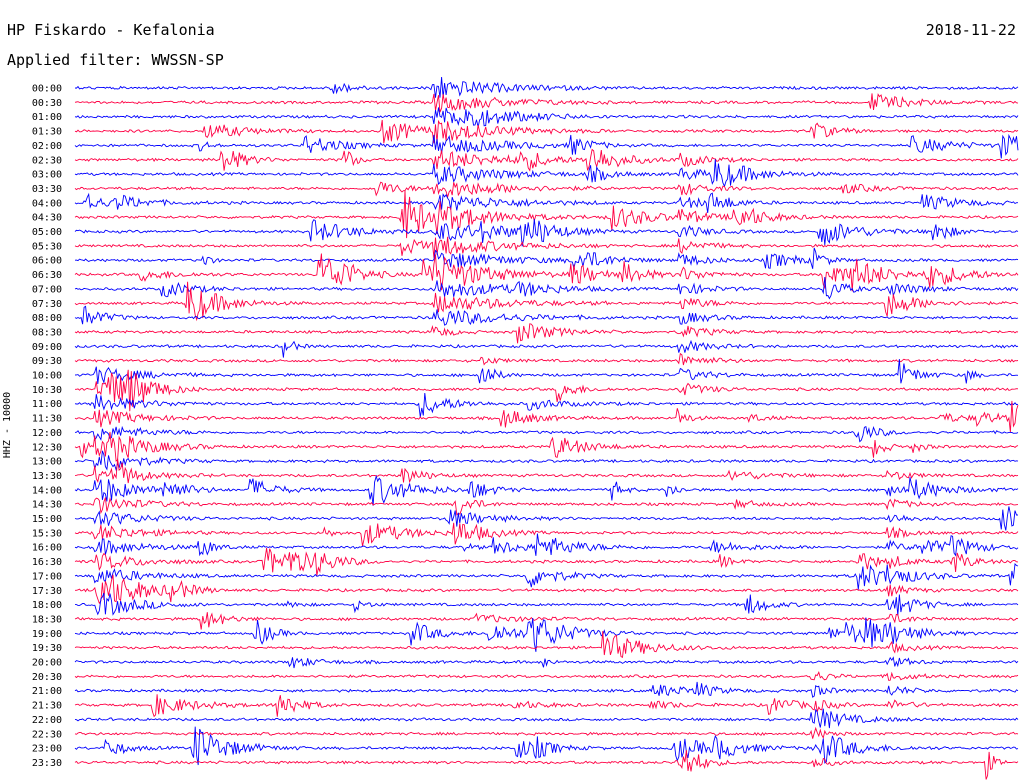 Image resolution: width=1024 pixels, height=780 pixels. What do you see at coordinates (47, 763) in the screenshot?
I see `time-tick-label: 23:30` at bounding box center [47, 763].